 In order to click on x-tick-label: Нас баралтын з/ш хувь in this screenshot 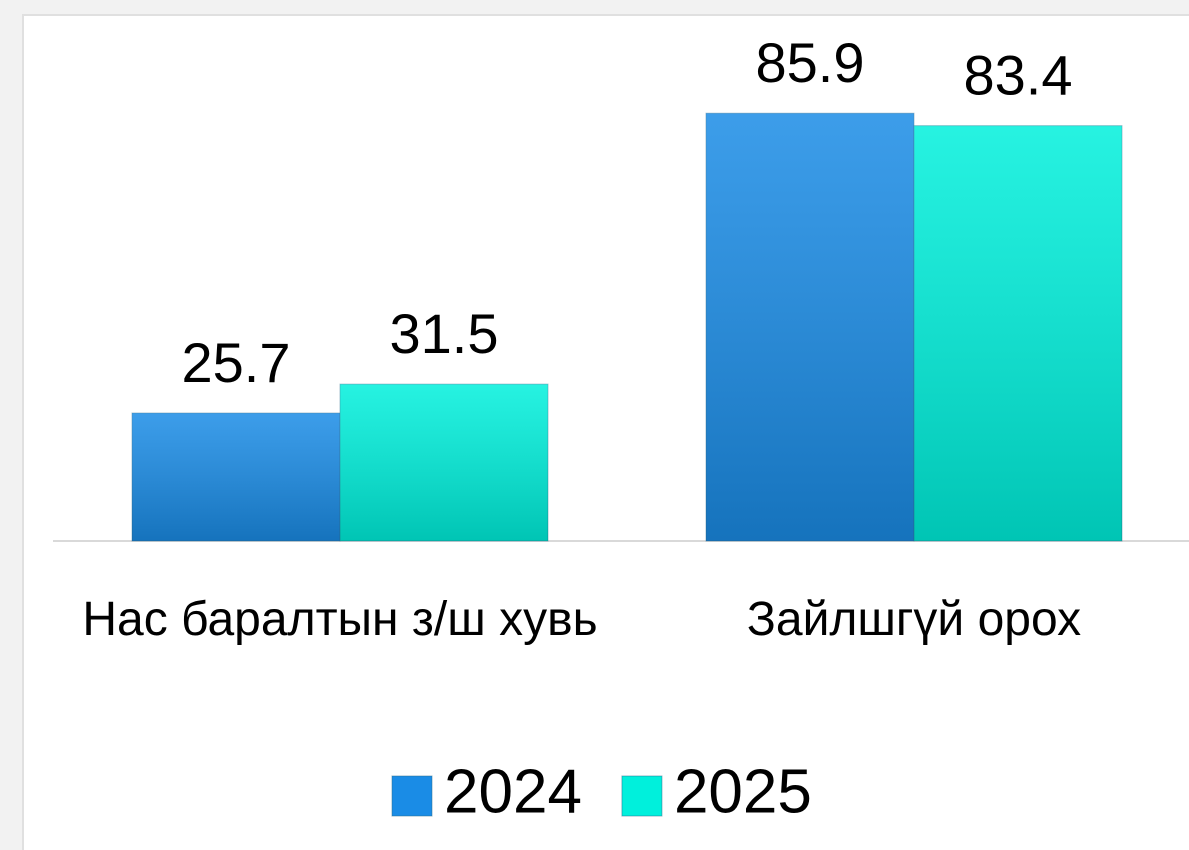, I will do `click(340, 619)`.